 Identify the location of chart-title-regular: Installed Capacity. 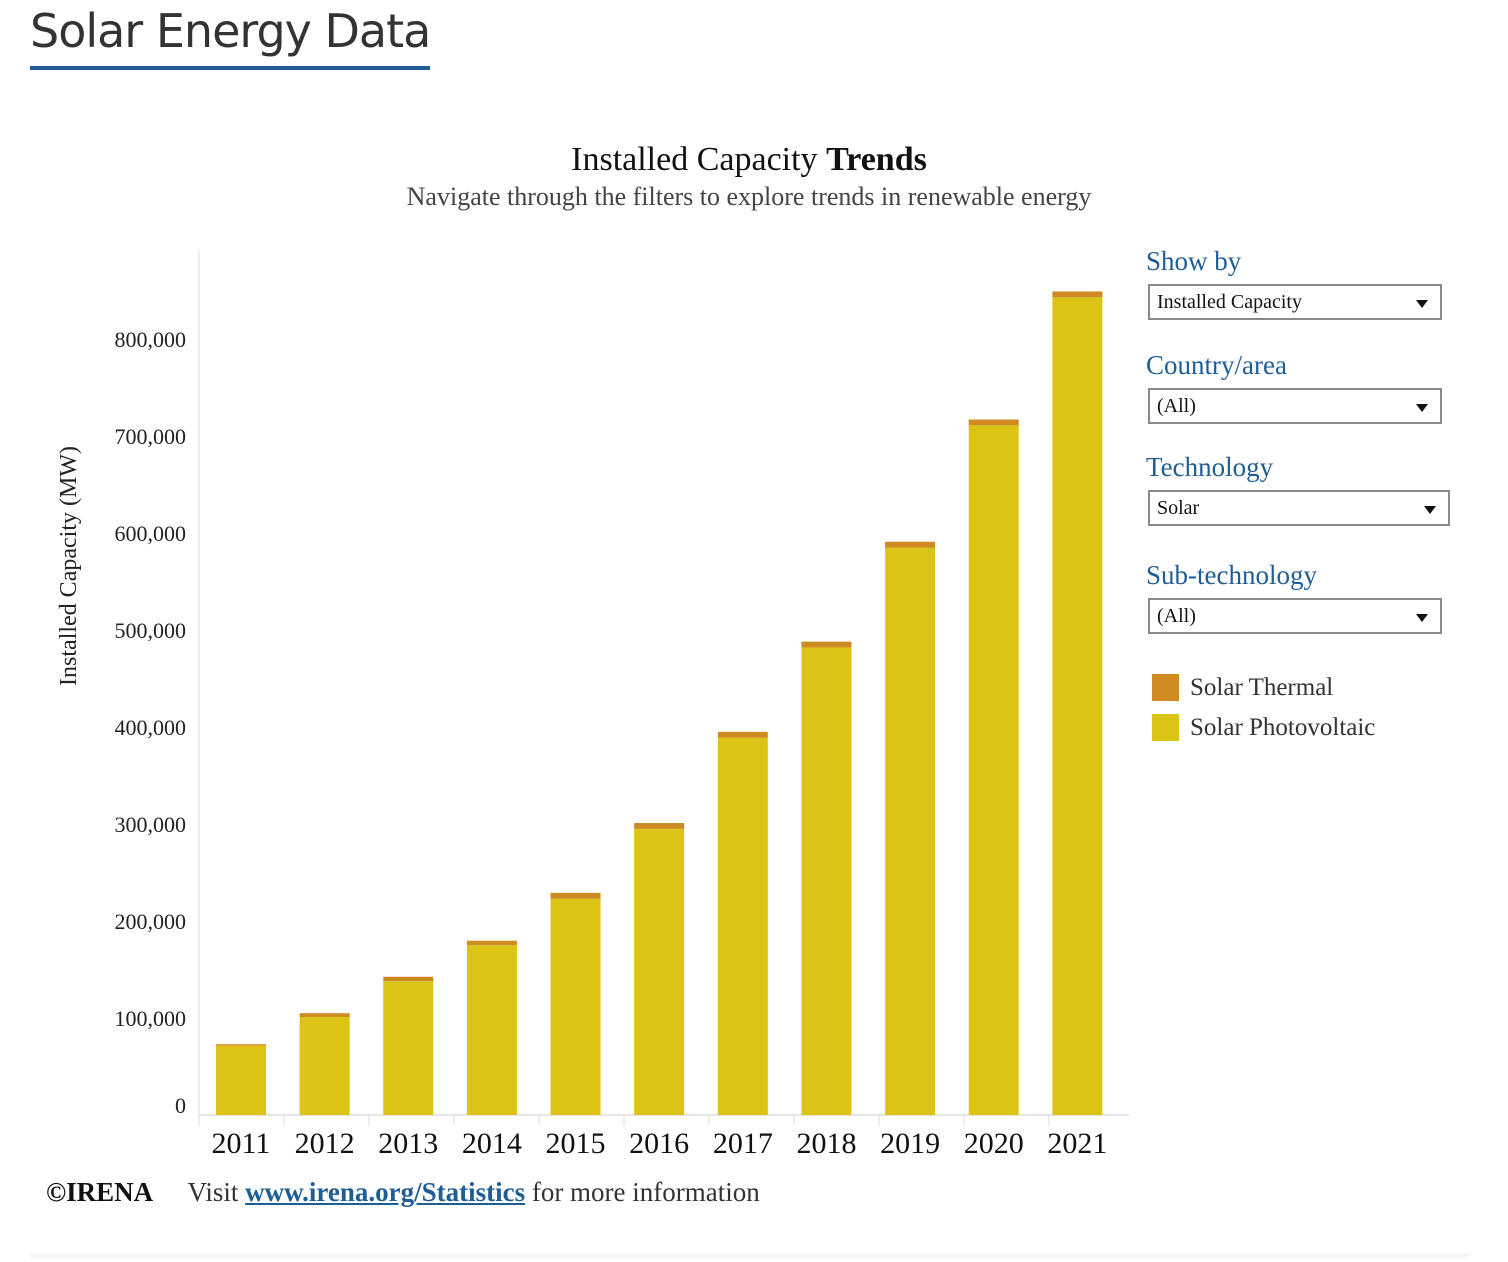
(694, 159).